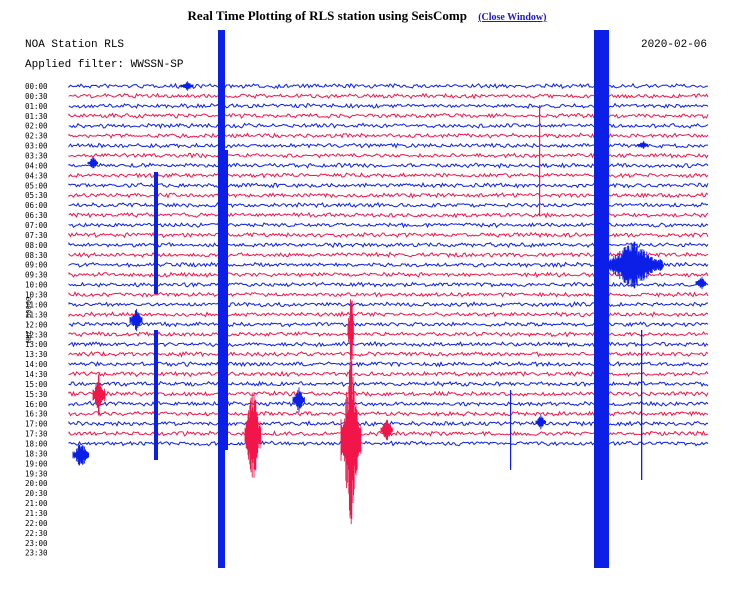  What do you see at coordinates (36, 483) in the screenshot?
I see `time-label: 20:00` at bounding box center [36, 483].